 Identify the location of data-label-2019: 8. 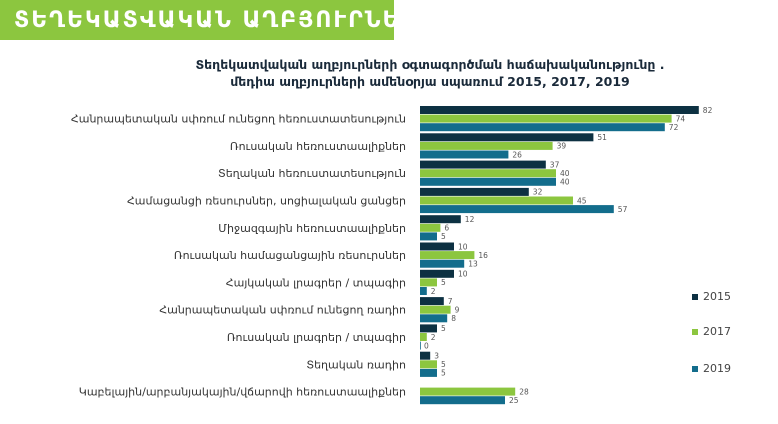
(453, 318).